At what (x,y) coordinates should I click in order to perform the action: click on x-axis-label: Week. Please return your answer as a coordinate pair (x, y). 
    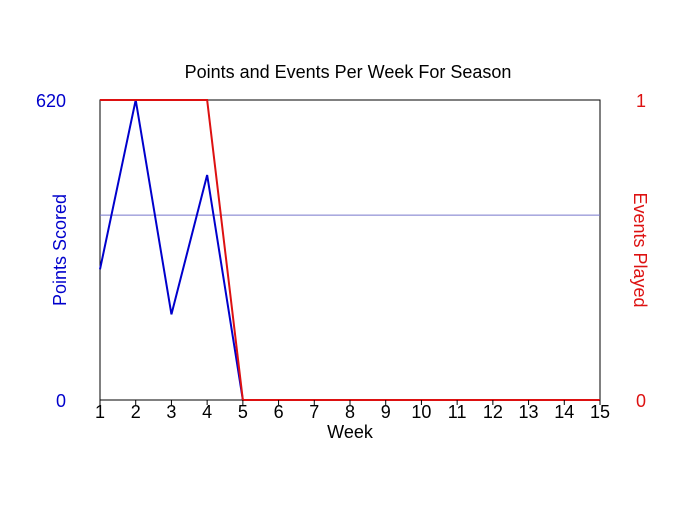
    Looking at the image, I should click on (350, 432).